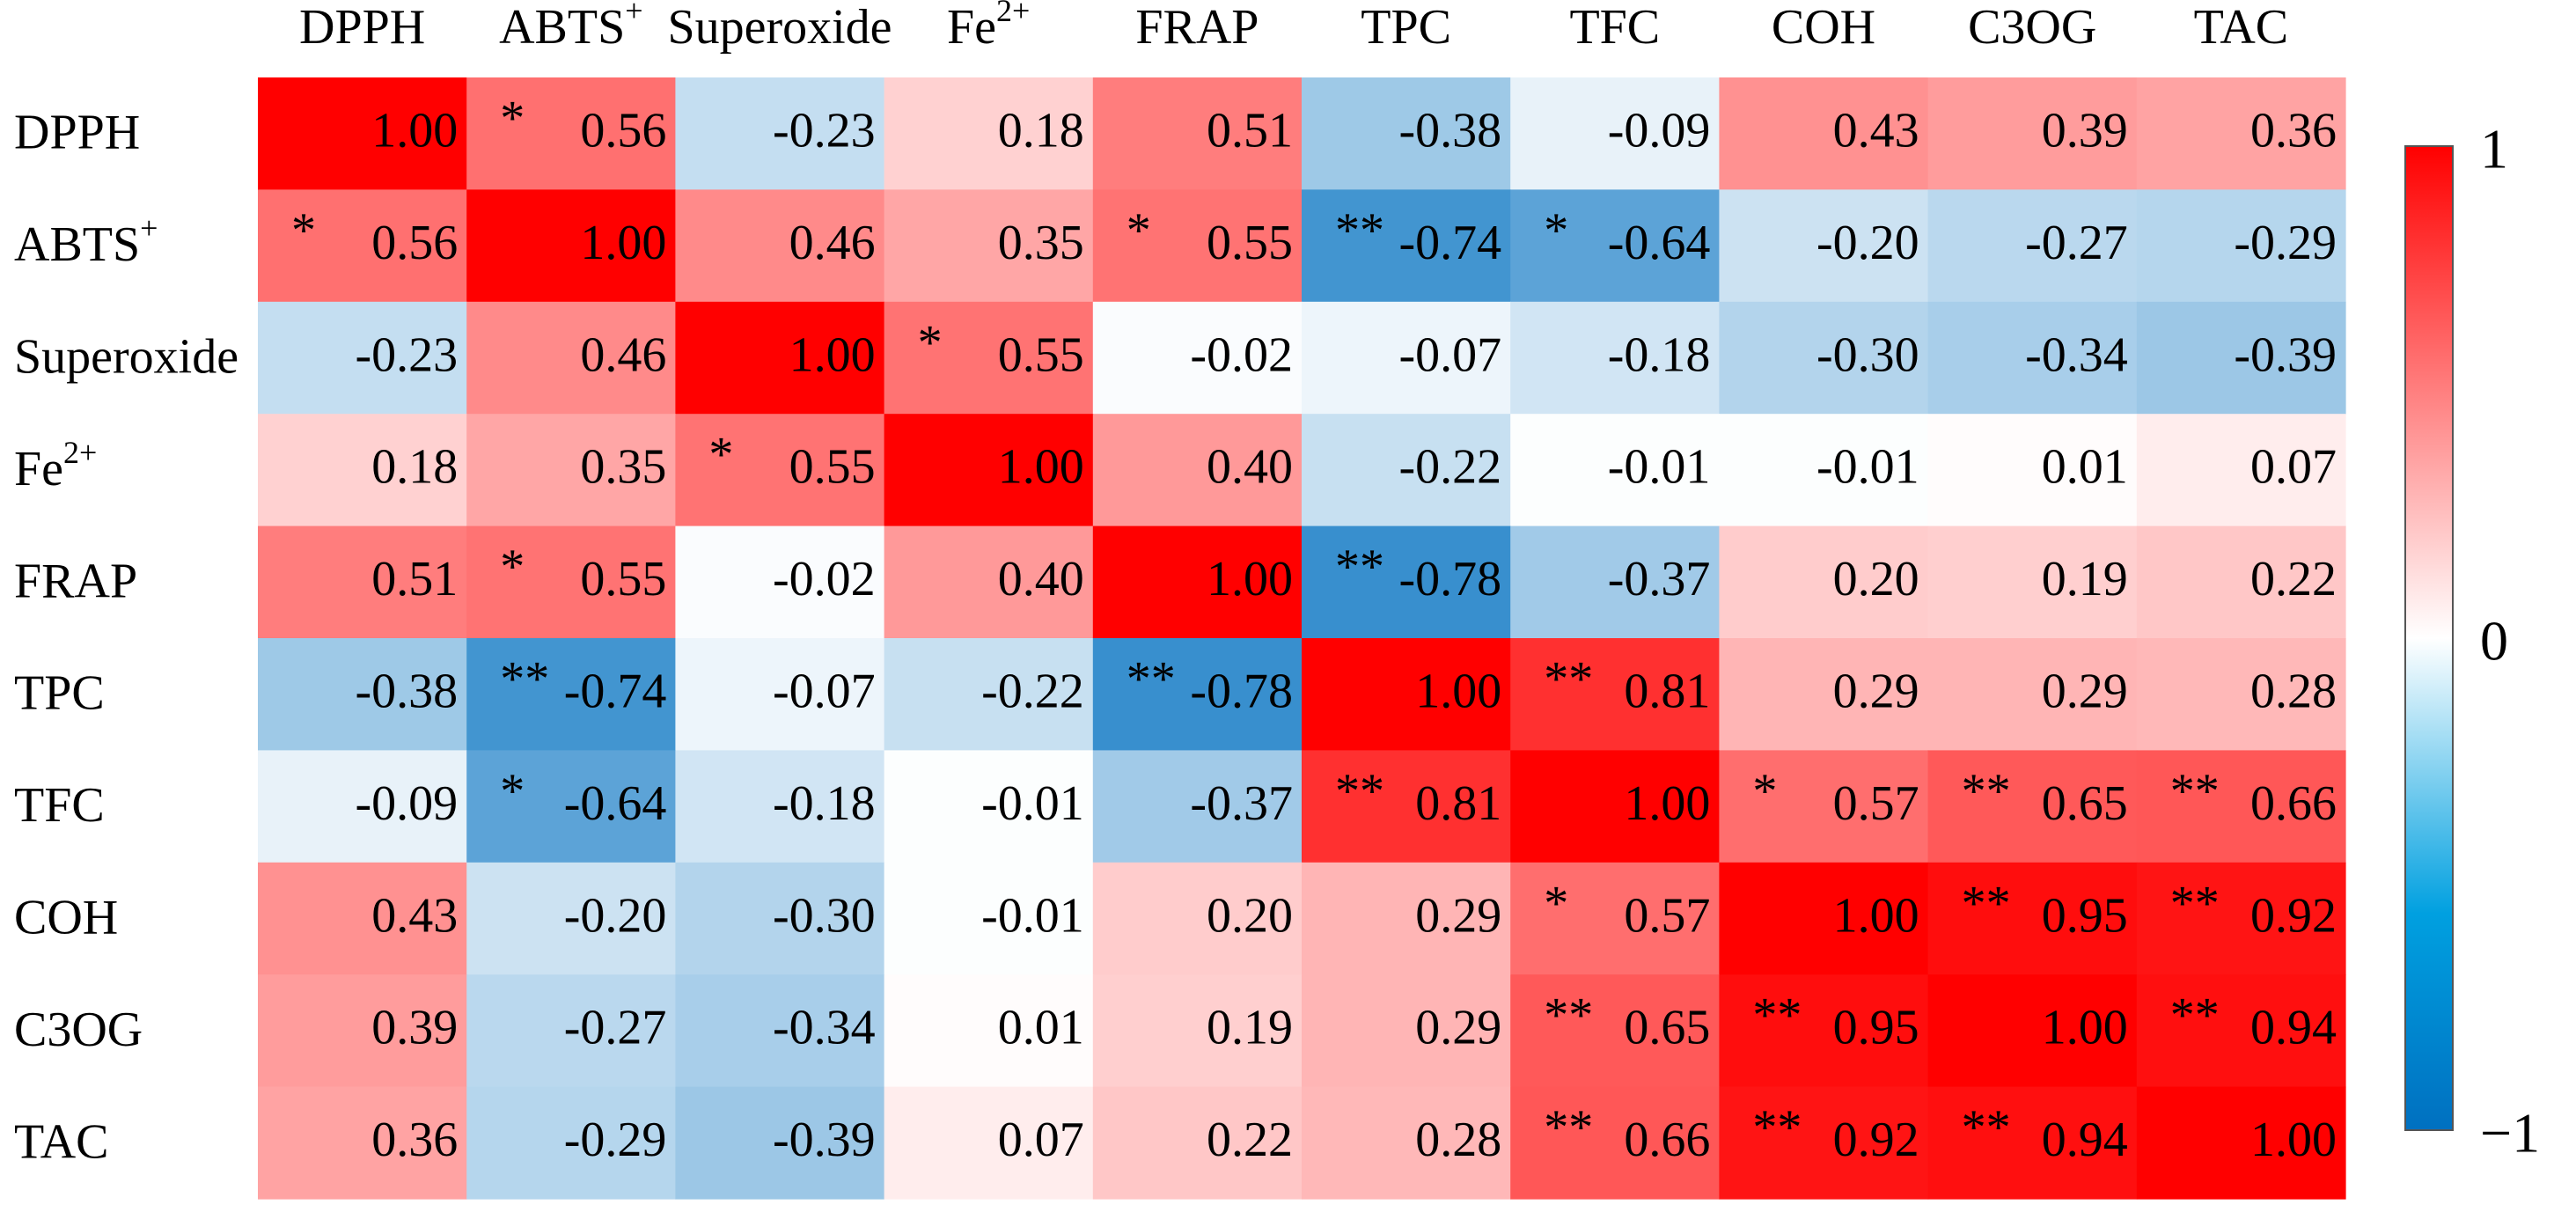  What do you see at coordinates (78, 1030) in the screenshot?
I see `row-label: C3OG` at bounding box center [78, 1030].